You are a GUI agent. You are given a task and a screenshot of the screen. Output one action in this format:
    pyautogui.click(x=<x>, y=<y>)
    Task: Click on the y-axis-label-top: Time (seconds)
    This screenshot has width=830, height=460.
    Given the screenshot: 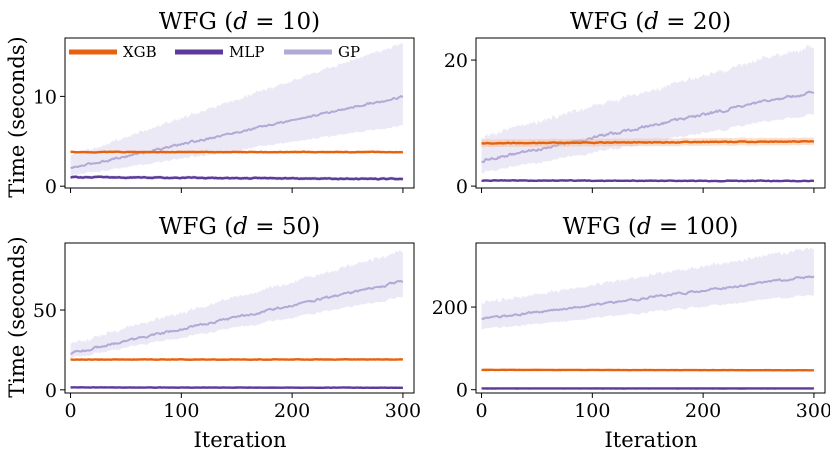 What is the action you would take?
    pyautogui.click(x=17, y=116)
    